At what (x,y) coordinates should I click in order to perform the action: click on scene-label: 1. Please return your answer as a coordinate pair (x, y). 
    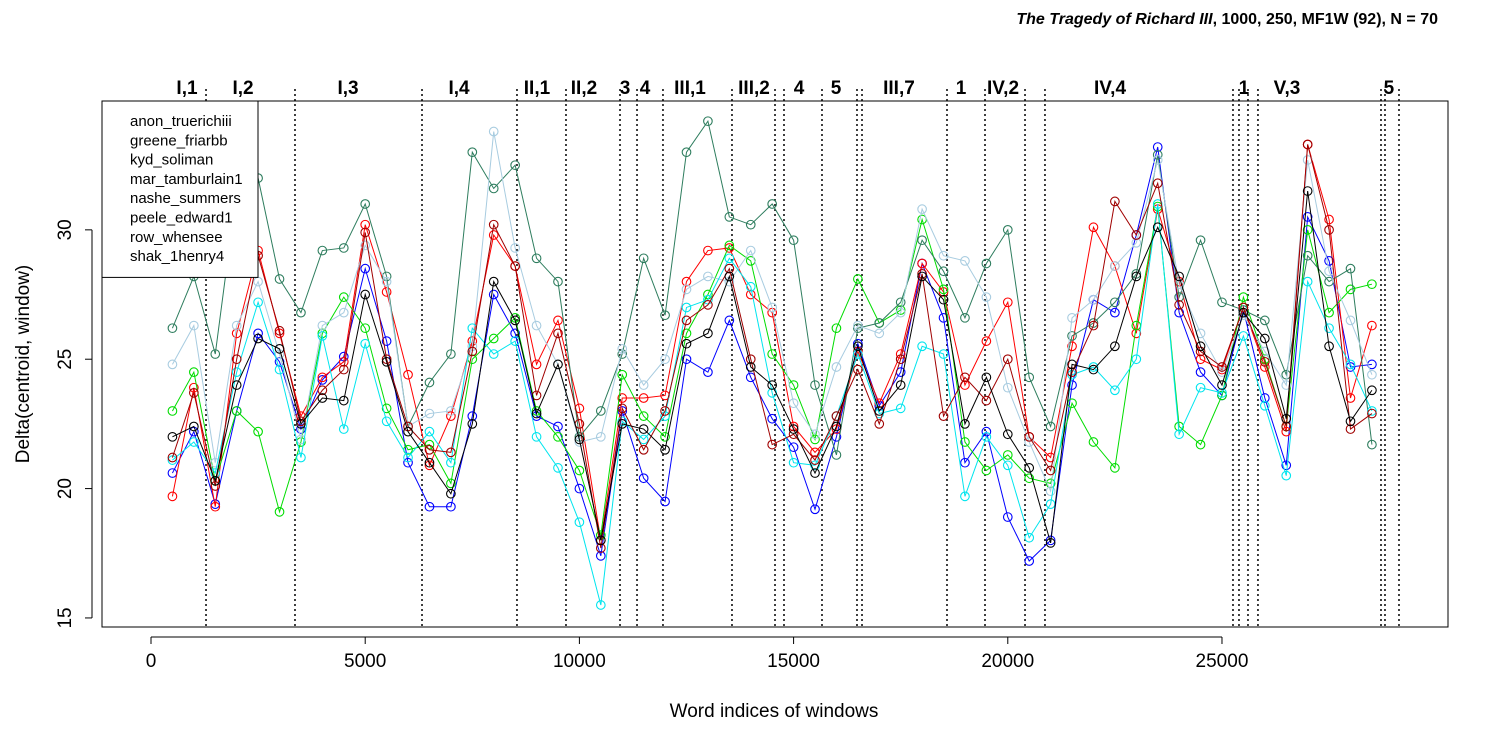
    Looking at the image, I should click on (961, 88).